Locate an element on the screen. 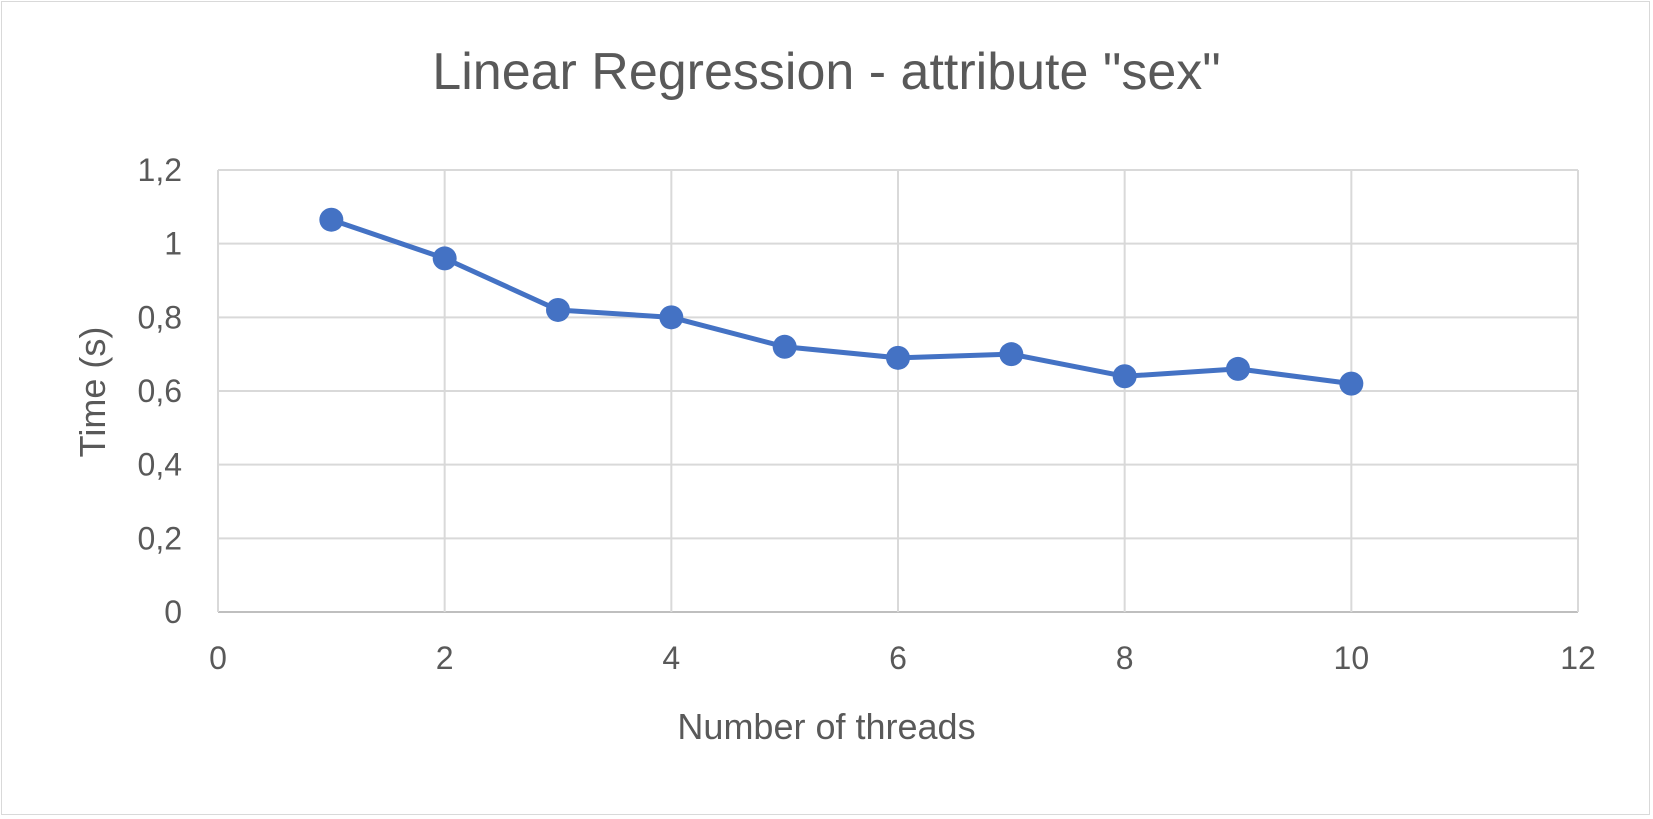 The image size is (1653, 819). y-tick-label: 0,4 is located at coordinates (160, 465).